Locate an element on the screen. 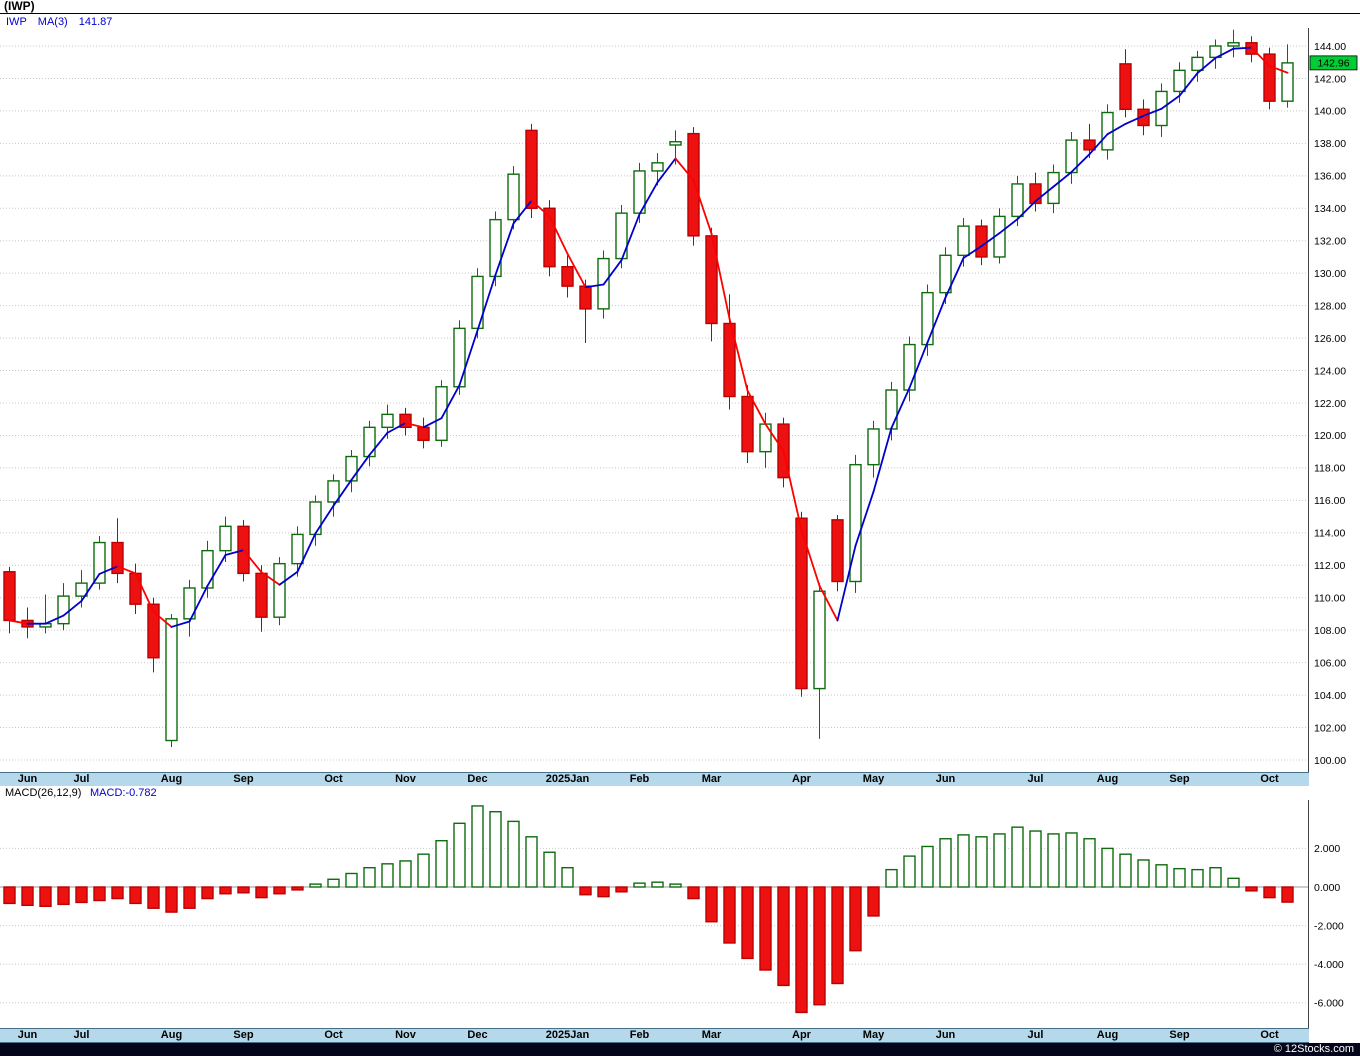  macd-value-label: MACD:-0.782 is located at coordinates (123, 793).